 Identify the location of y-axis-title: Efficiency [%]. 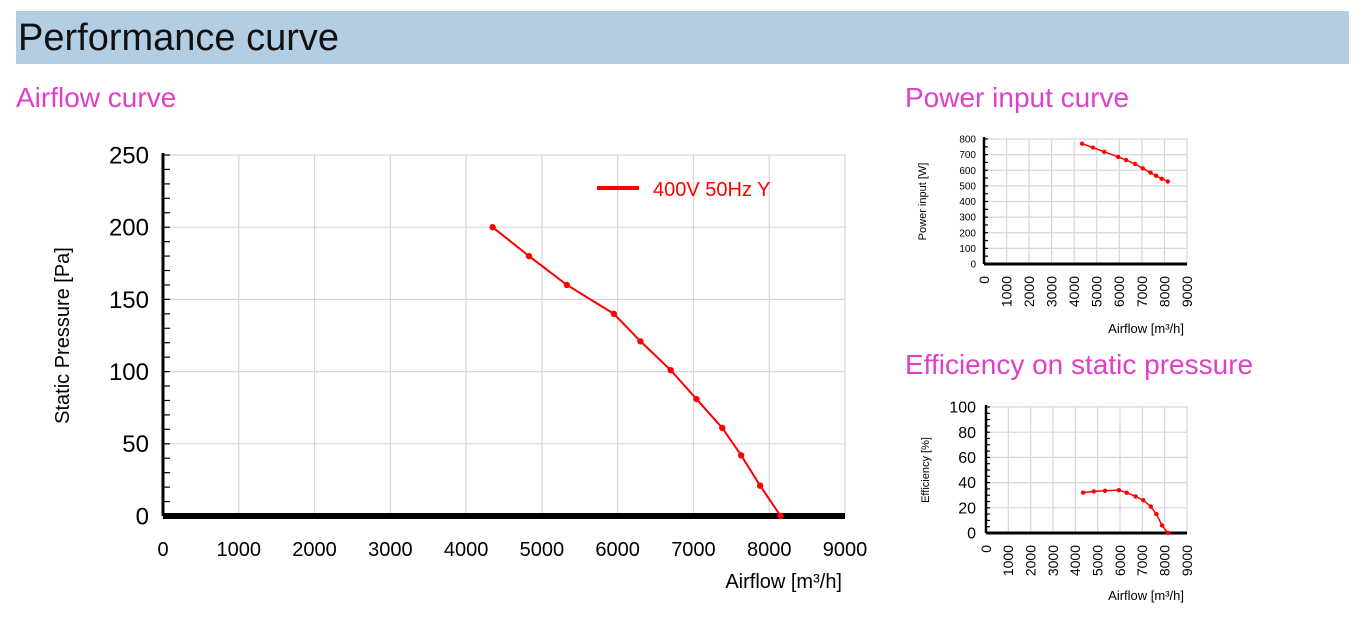
(926, 470).